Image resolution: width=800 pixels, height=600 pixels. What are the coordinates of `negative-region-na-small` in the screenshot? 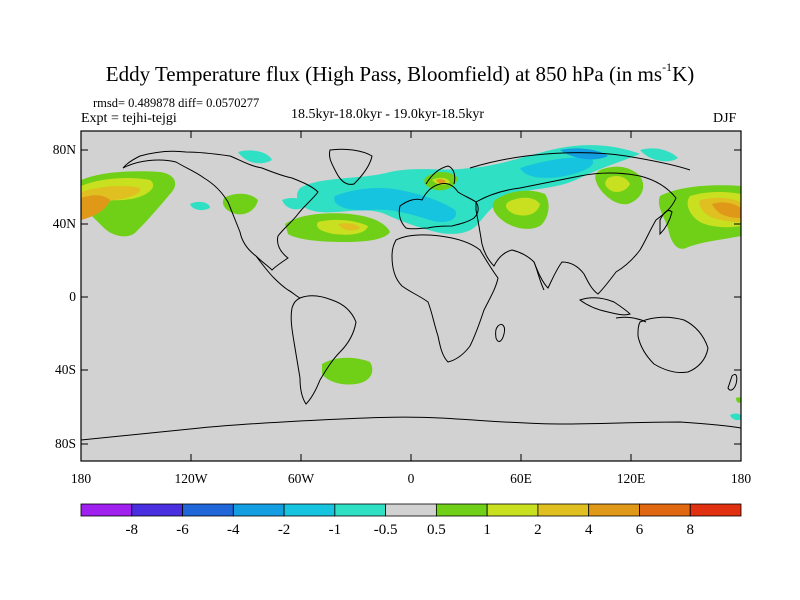 It's located at (294, 204).